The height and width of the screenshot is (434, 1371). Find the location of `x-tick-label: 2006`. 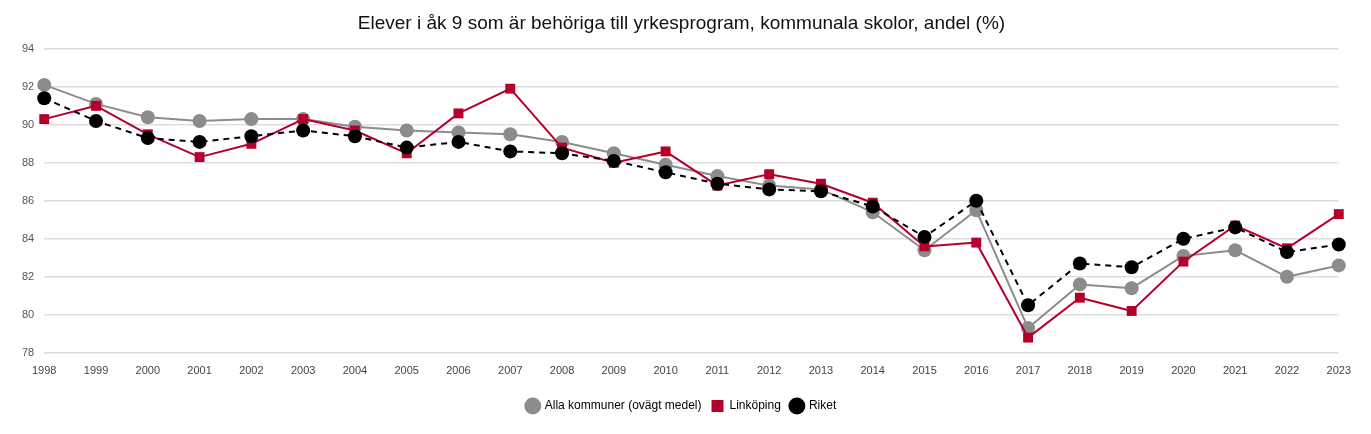

x-tick-label: 2006 is located at coordinates (458, 370).